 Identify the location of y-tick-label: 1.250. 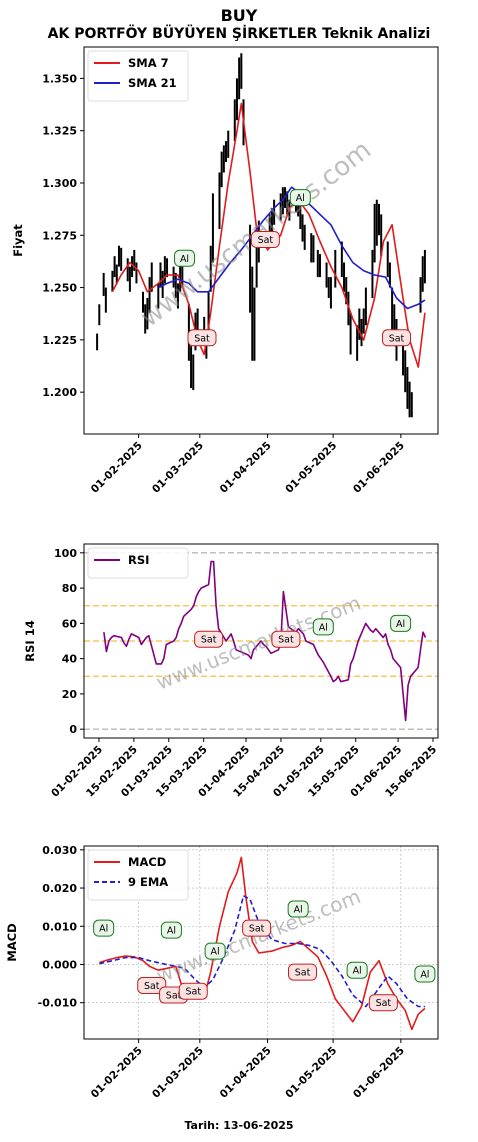
(59, 288).